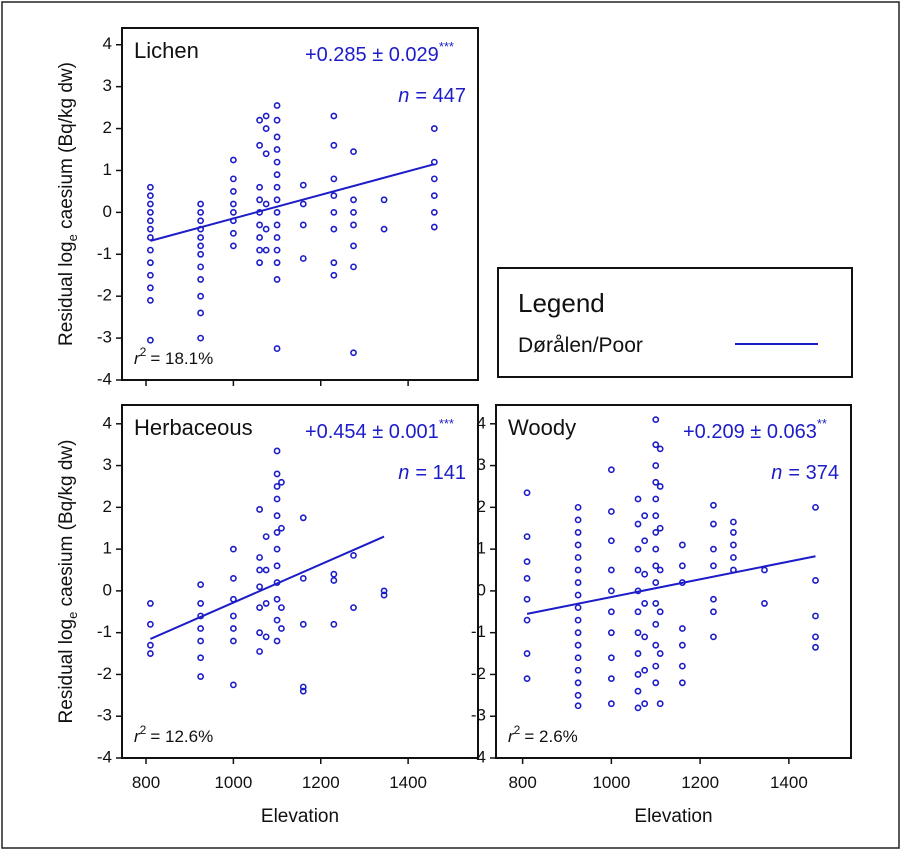  Describe the element at coordinates (72, 615) in the screenshot. I see `y-label-sub: e` at that location.